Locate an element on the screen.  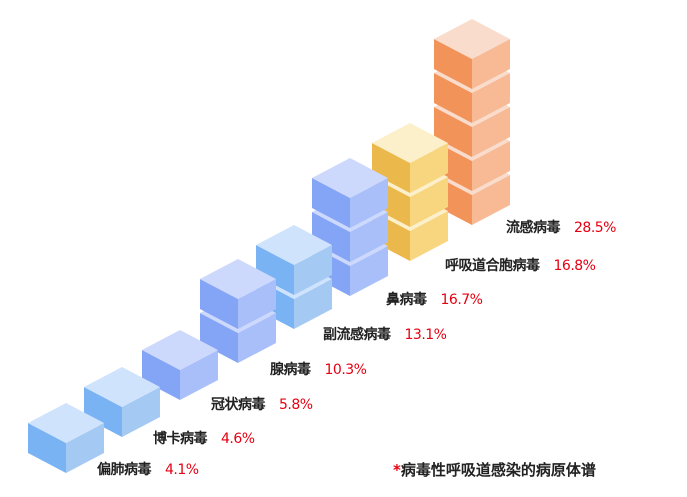
bar-label-8: 流感病毒 28.5% is located at coordinates (561, 227).